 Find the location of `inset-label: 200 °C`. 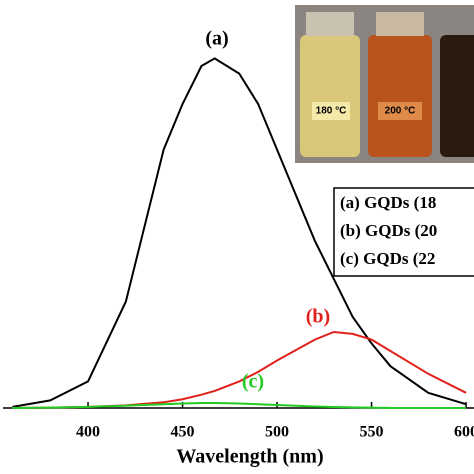

inset-label: 200 °C is located at coordinates (400, 111).